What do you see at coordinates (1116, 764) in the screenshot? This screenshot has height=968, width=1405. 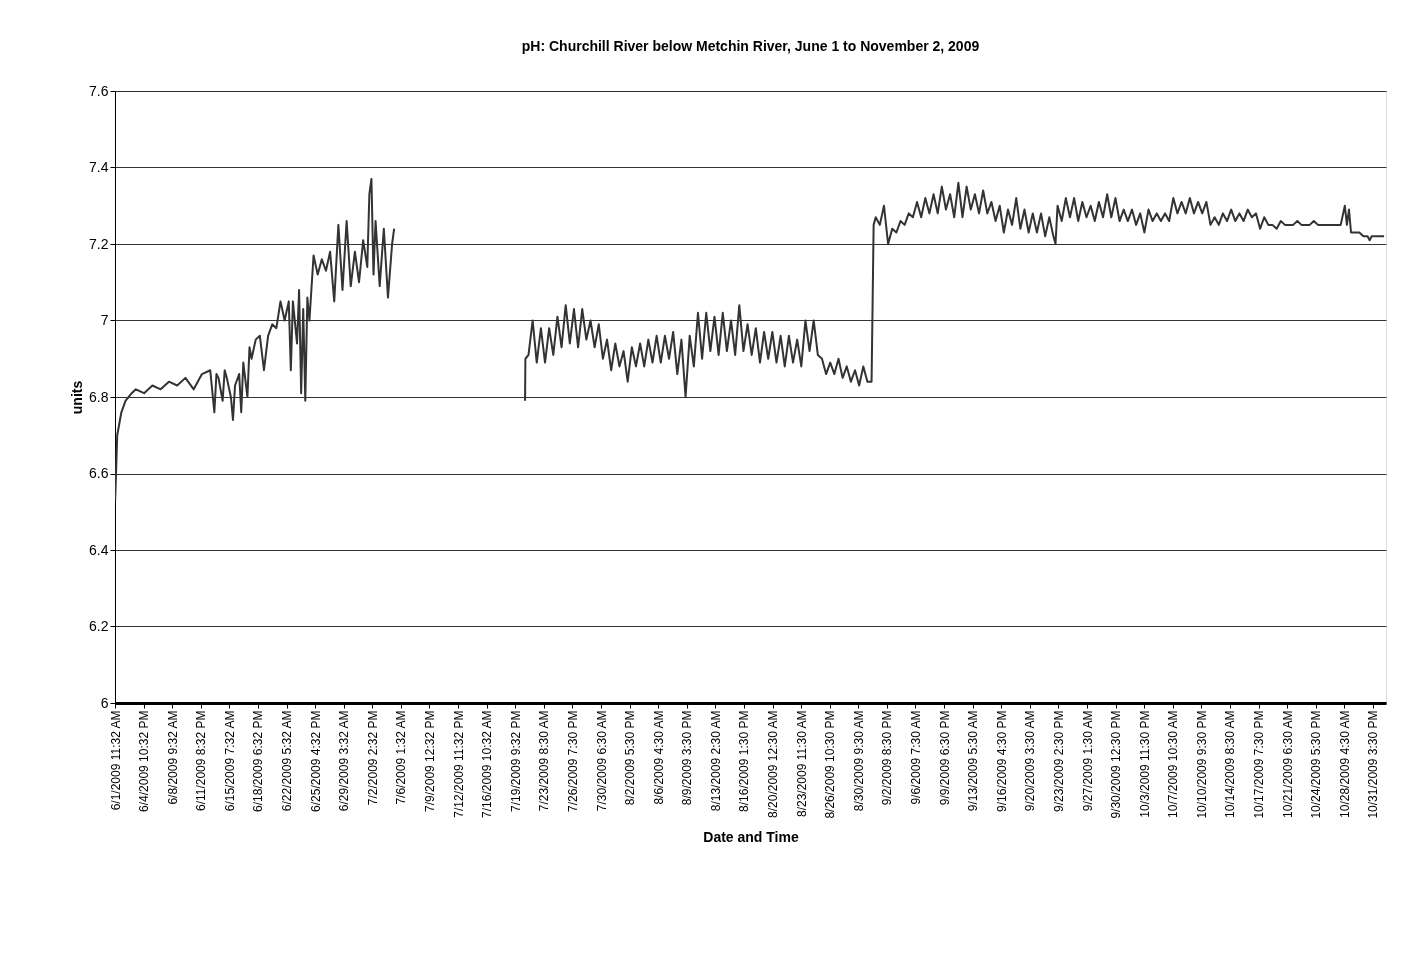 I see `x-tick-label: 9/30/2009 12:30 PM` at bounding box center [1116, 764].